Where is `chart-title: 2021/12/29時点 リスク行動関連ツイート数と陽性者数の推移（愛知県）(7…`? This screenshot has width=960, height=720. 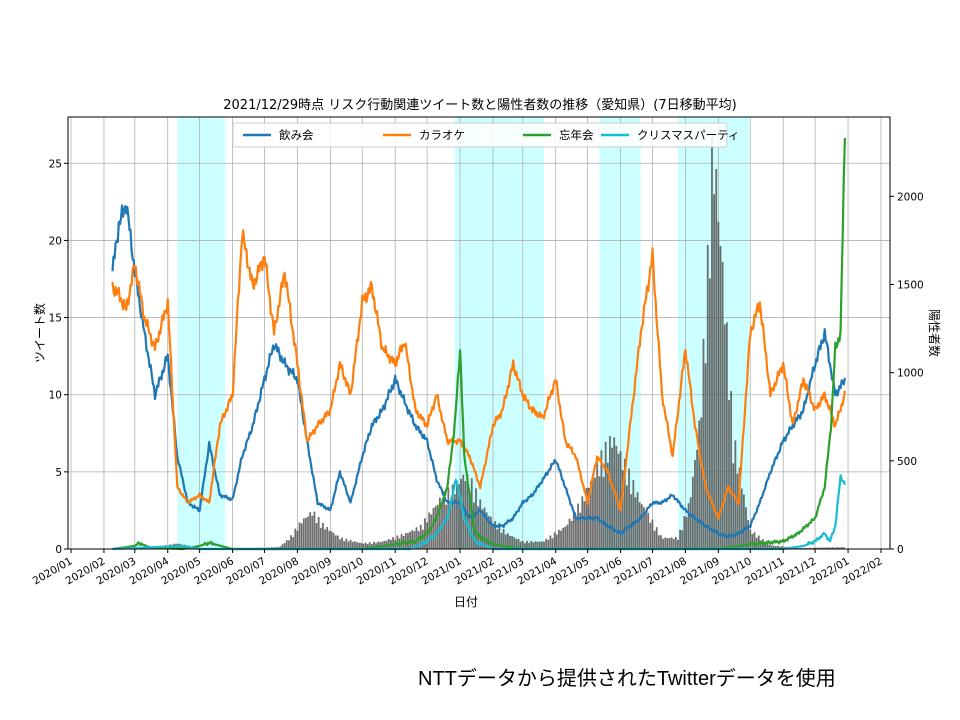 chart-title: 2021/12/29時点 リスク行動関連ツイート数と陽性者数の推移（愛知県）(7… is located at coordinates (479, 105).